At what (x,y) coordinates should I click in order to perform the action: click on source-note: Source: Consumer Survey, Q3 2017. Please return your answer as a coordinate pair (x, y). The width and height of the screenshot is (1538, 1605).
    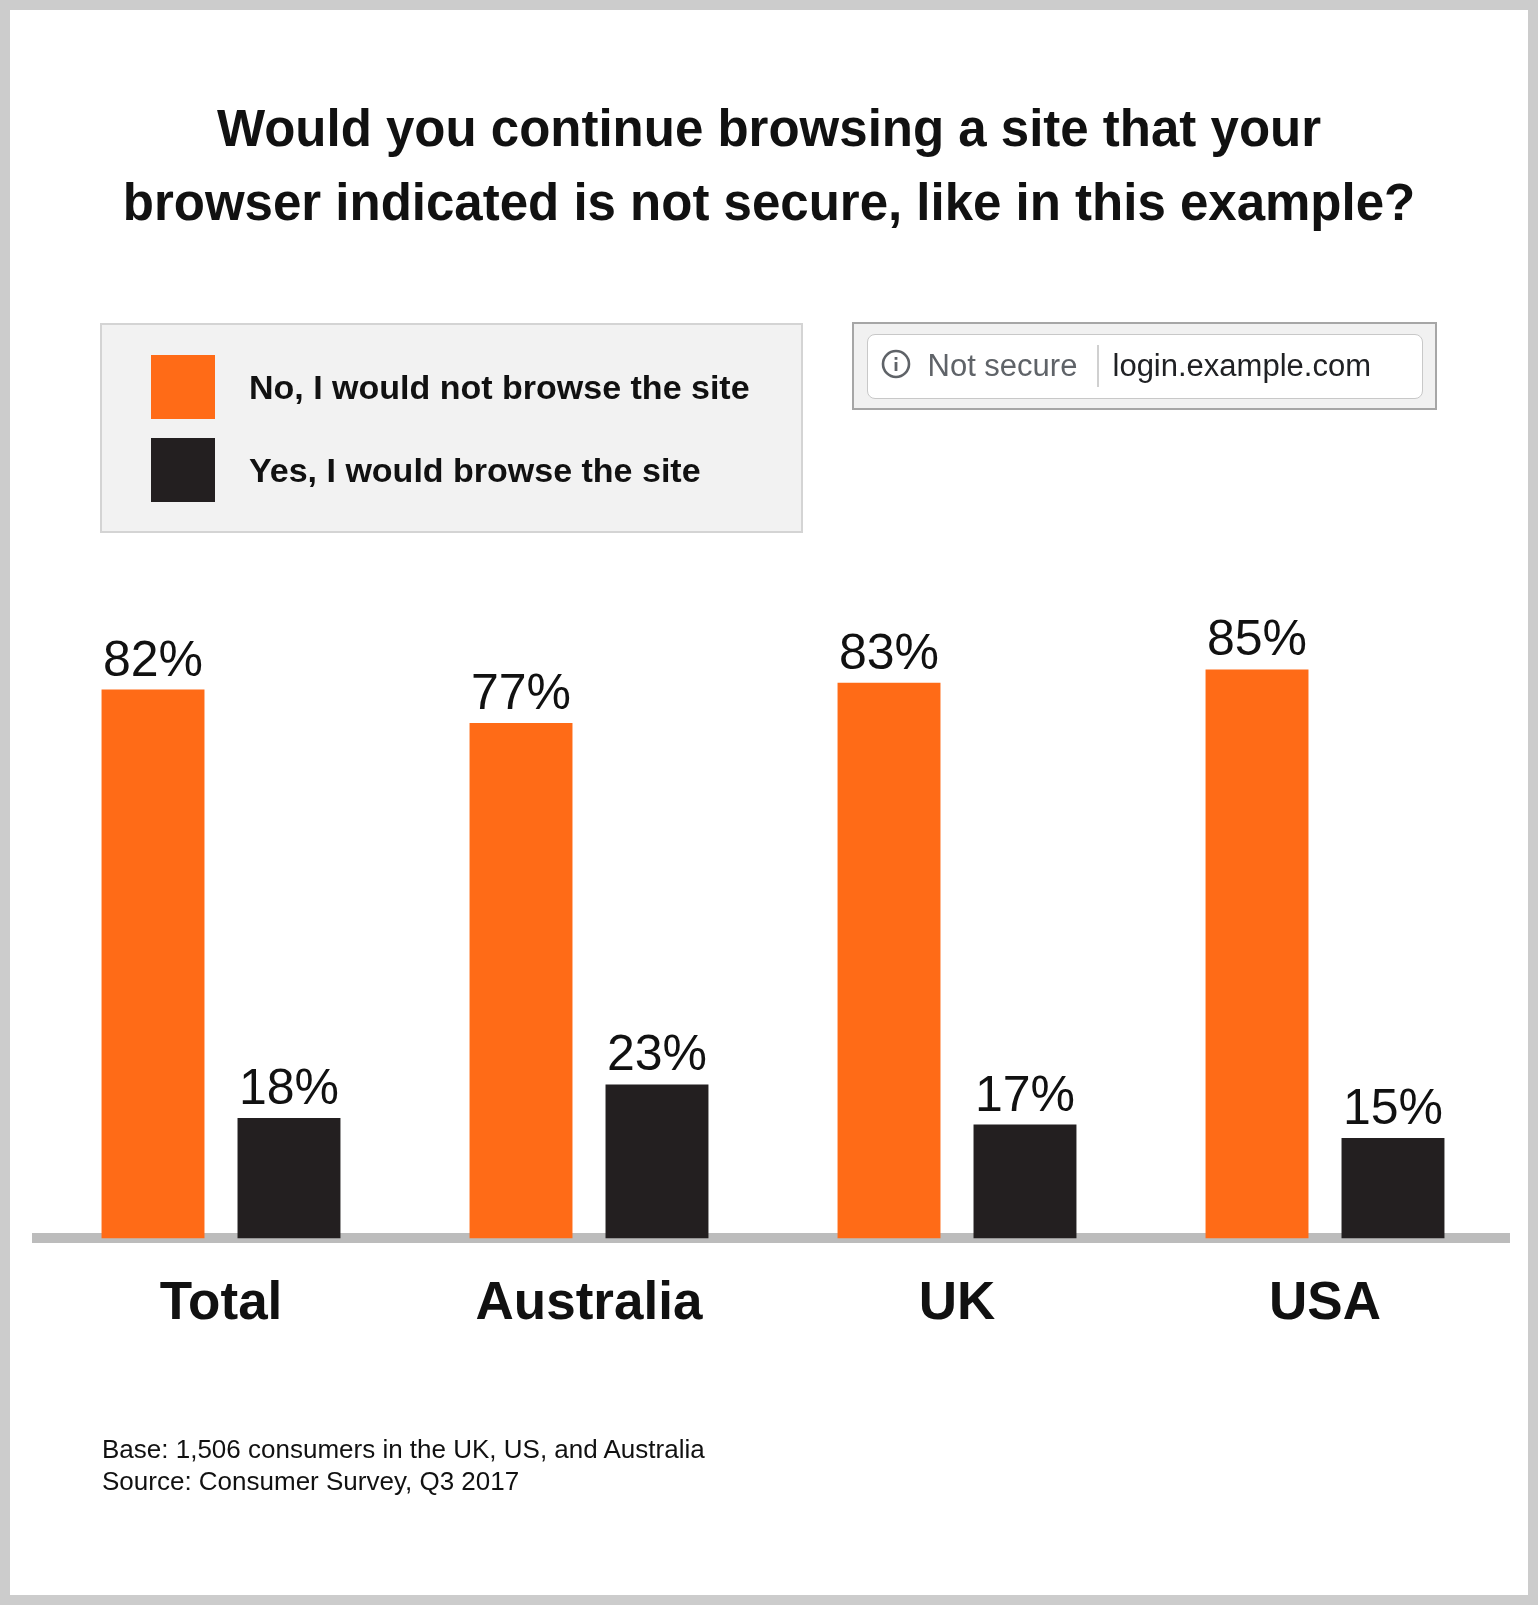
    Looking at the image, I should click on (311, 1481).